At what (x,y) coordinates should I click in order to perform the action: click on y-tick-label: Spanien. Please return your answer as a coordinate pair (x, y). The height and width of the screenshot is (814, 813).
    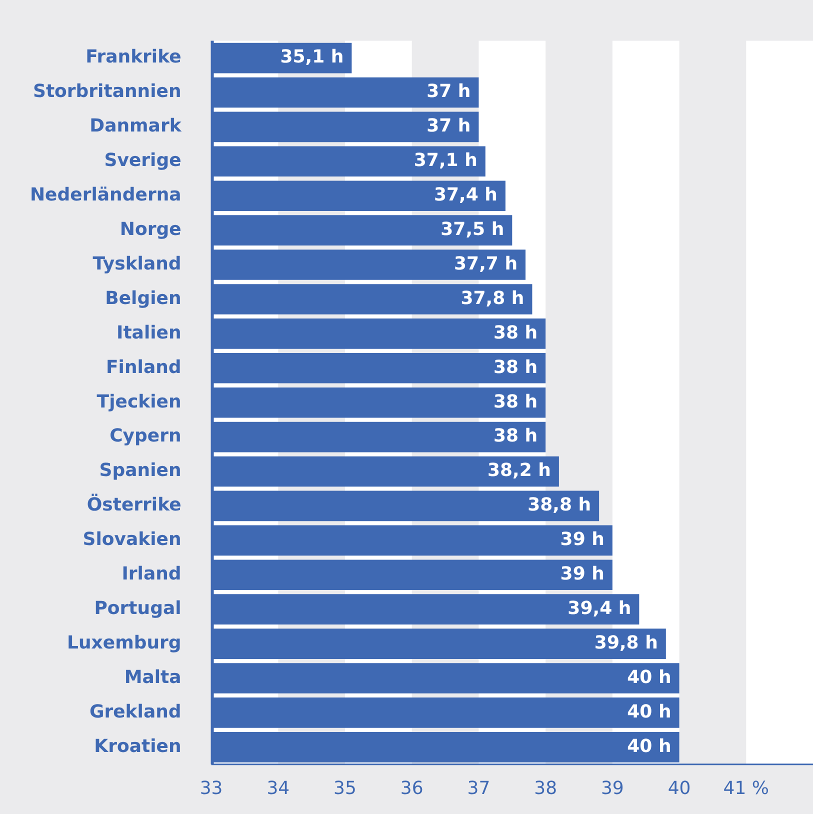
    Looking at the image, I should click on (140, 471).